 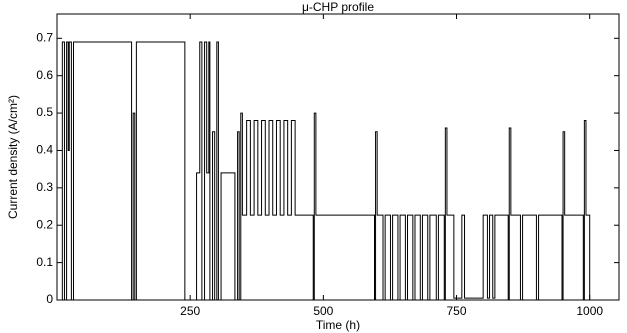 What do you see at coordinates (44, 187) in the screenshot?
I see `y-tick-label: 0.3` at bounding box center [44, 187].